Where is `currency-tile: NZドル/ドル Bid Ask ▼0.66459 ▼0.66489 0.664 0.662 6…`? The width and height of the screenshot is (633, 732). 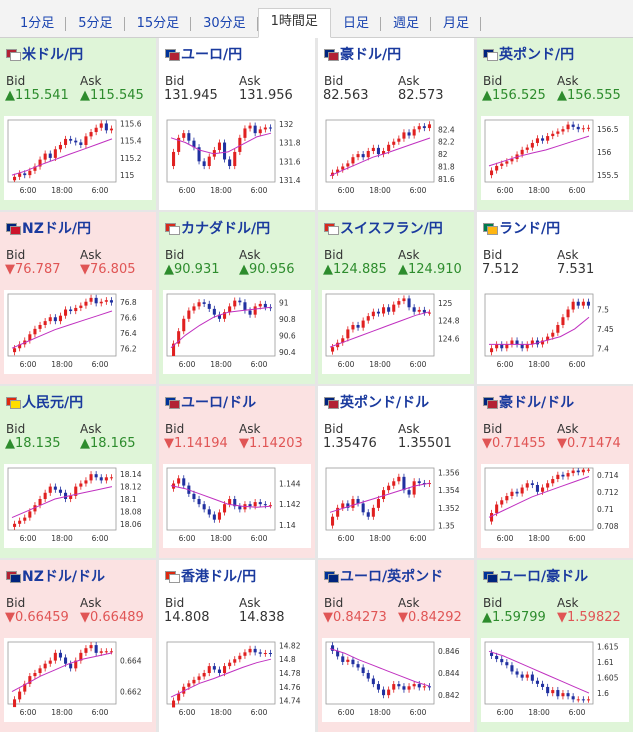 currency-tile: NZドル/ドル Bid Ask ▼0.66459 ▼0.66489 0.664 0.662 6… is located at coordinates (78, 646).